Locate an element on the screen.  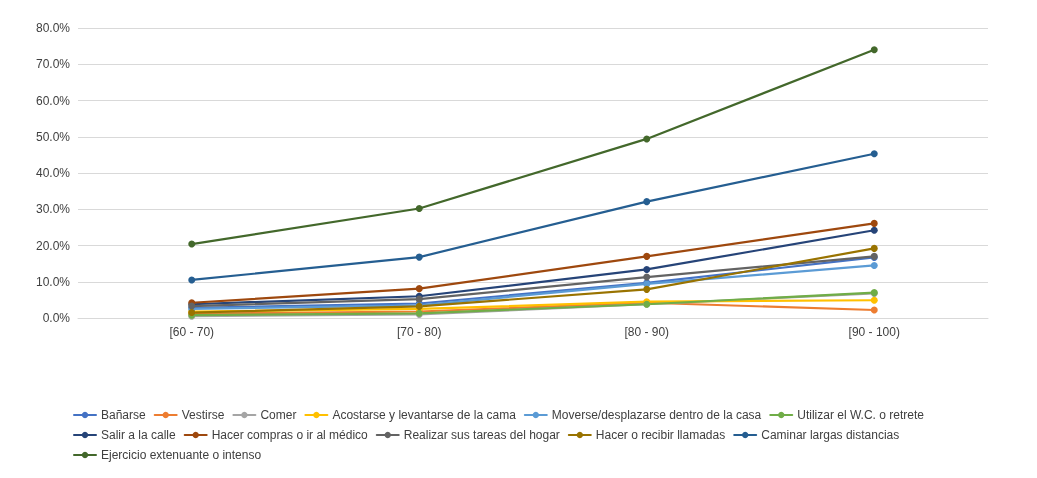
legend-label: Hacer compras o ir al médico is located at coordinates (290, 435).